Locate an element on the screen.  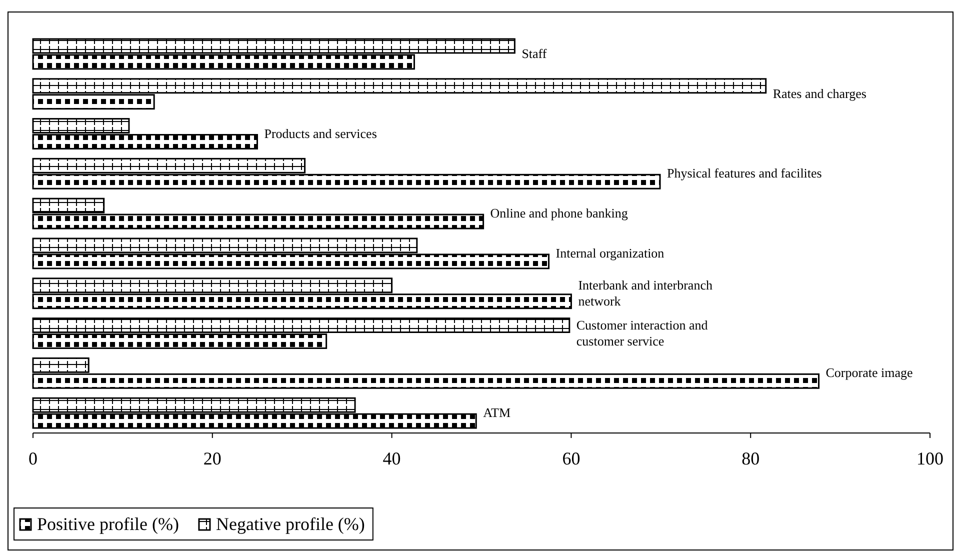
y-tick-label: Physical features and facilites is located at coordinates (744, 173).